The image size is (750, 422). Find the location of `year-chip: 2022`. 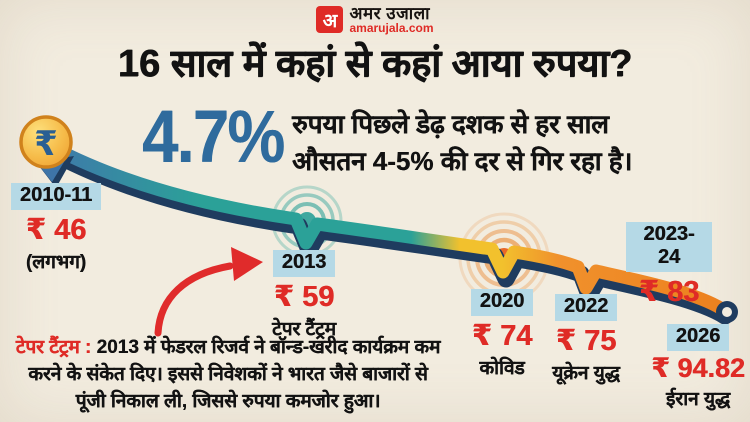

year-chip: 2022 is located at coordinates (586, 307).